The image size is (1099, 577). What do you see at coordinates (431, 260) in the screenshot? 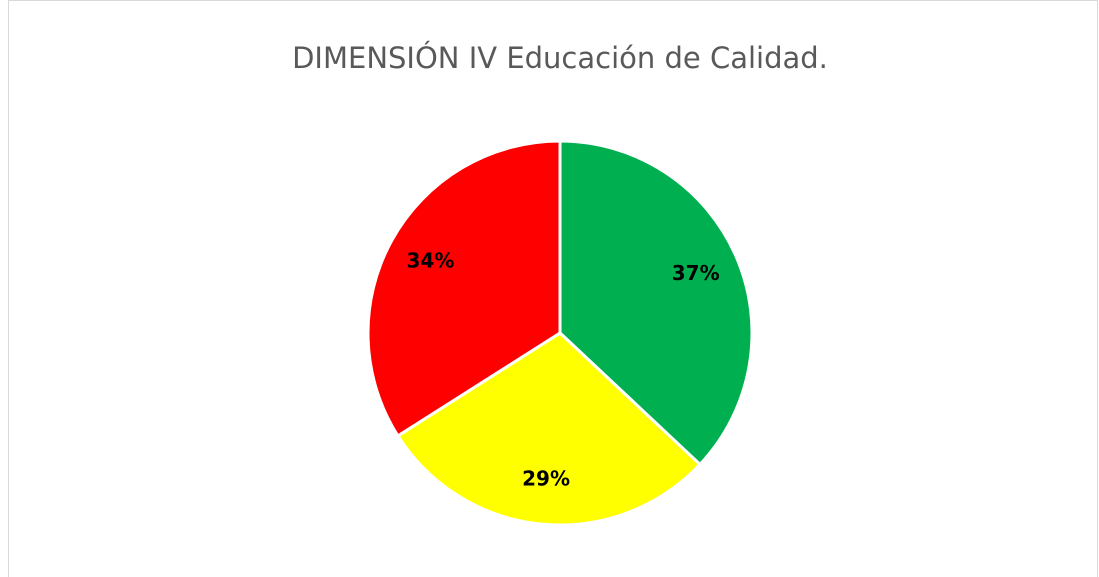
I see `data-label: 34%` at bounding box center [431, 260].